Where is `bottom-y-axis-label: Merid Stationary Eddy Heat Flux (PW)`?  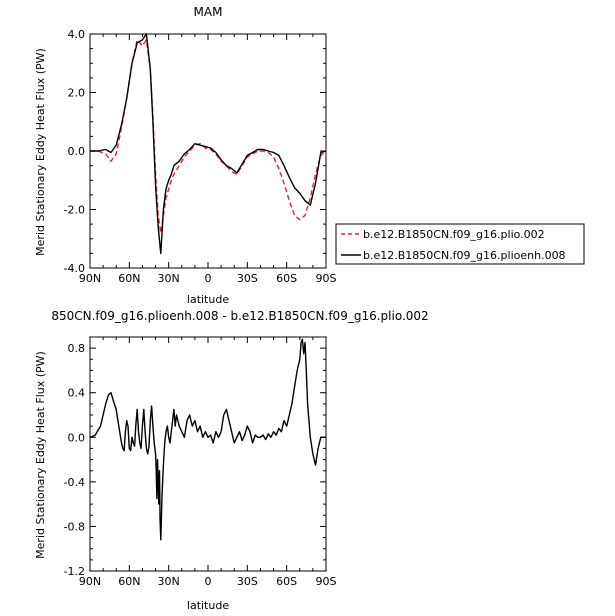 bottom-y-axis-label: Merid Stationary Eddy Heat Flux (PW) is located at coordinates (40, 455).